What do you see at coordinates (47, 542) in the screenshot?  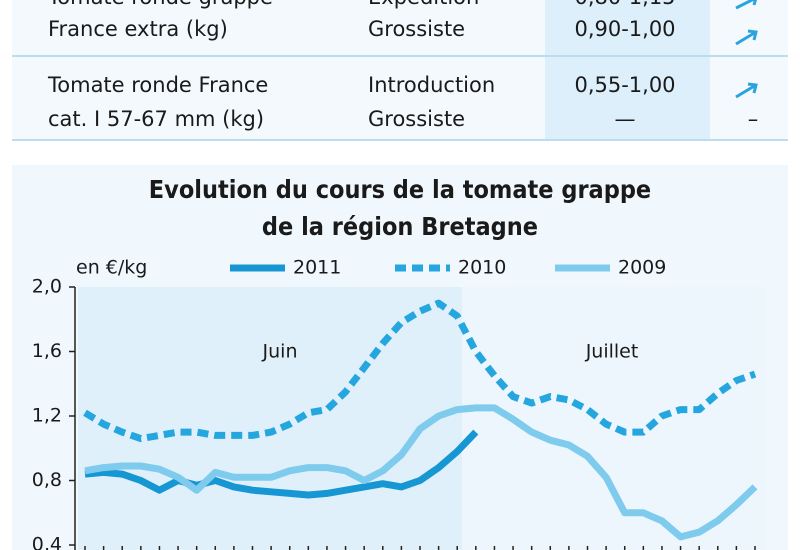 I see `y-tick-label: 0,4` at bounding box center [47, 542].